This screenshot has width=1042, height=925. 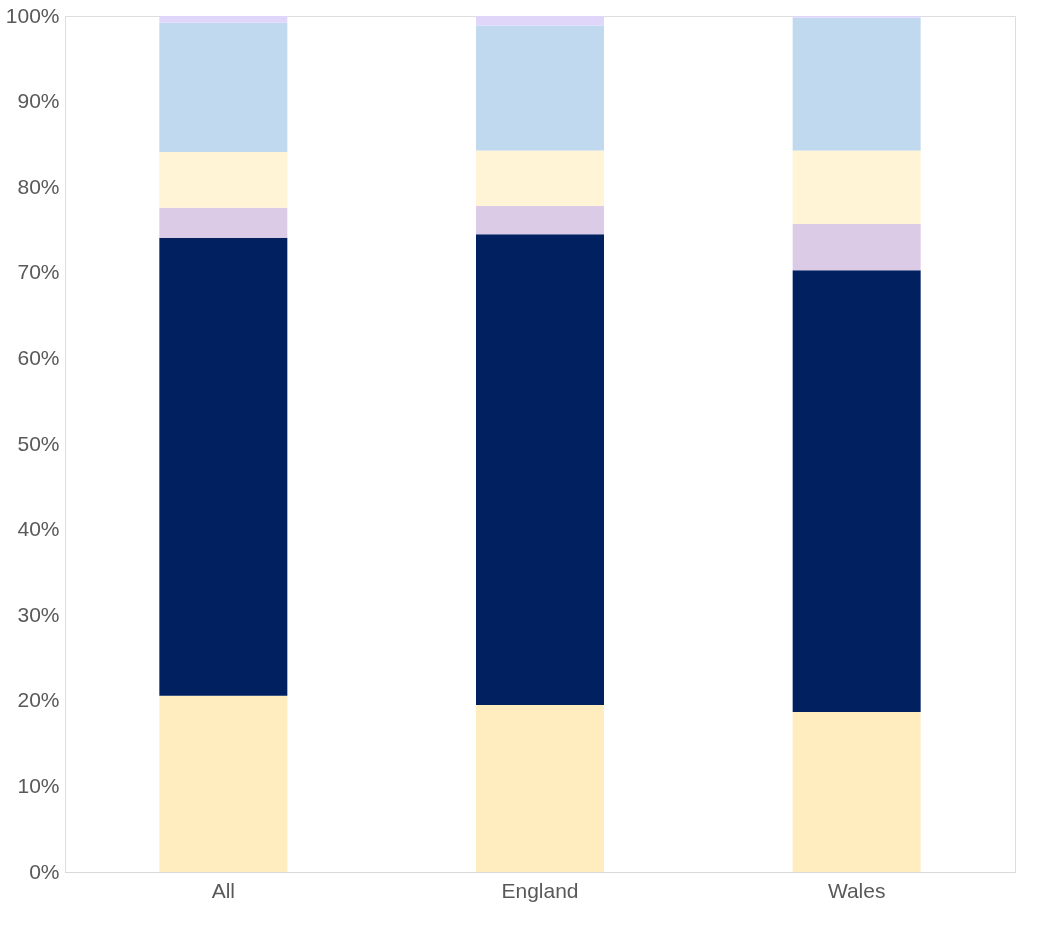 I want to click on y-tick-label: 80%, so click(x=38, y=186).